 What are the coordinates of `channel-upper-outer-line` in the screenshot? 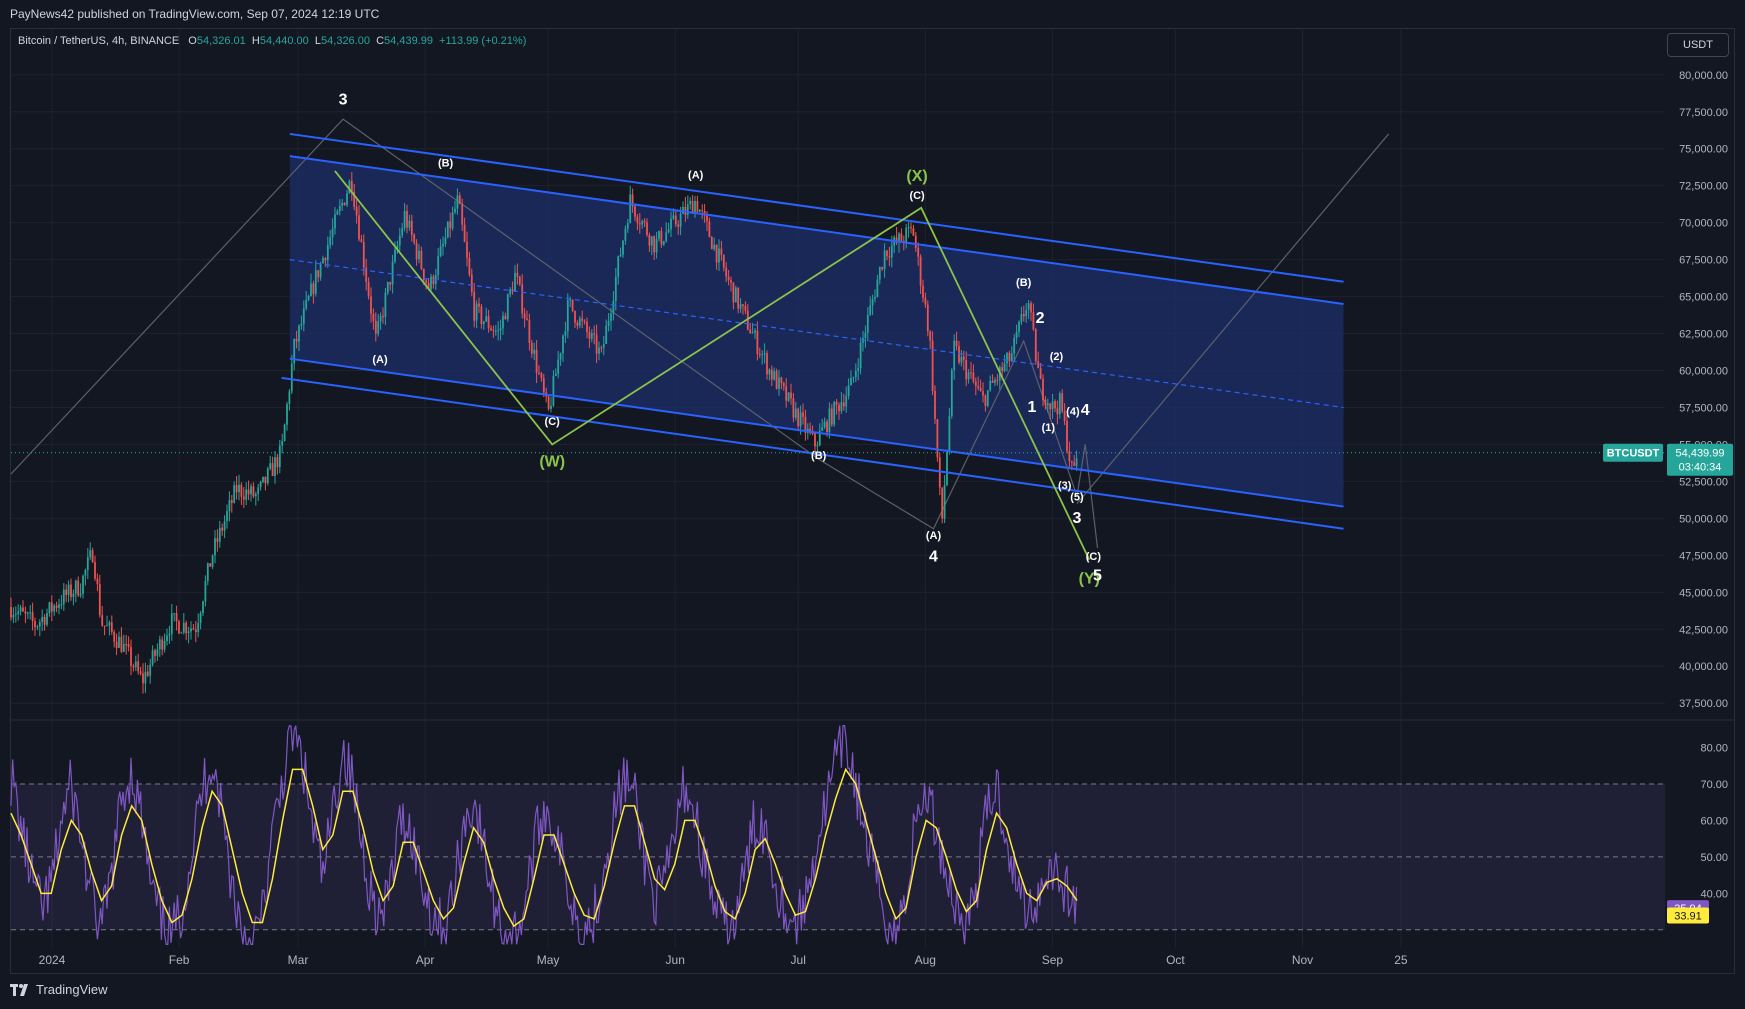 It's located at (816, 207).